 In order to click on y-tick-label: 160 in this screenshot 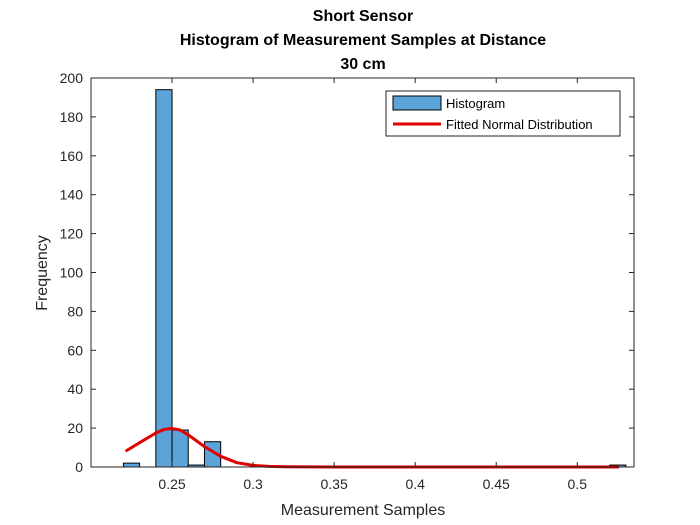, I will do `click(72, 156)`.